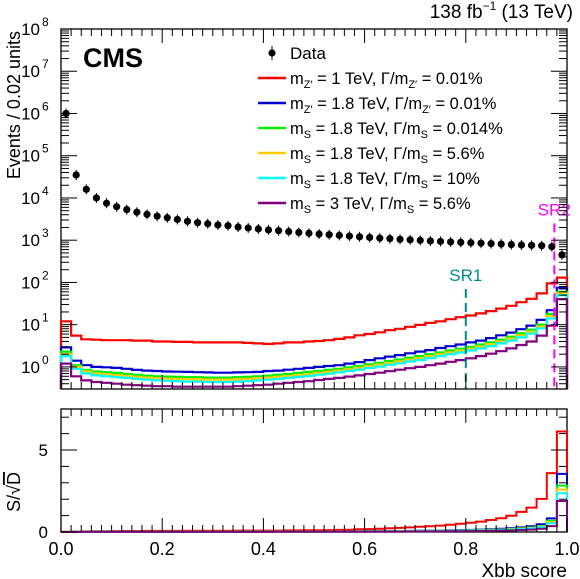 The width and height of the screenshot is (580, 579). Describe the element at coordinates (456, 12) in the screenshot. I see `lumi-value: 138 fb` at that location.